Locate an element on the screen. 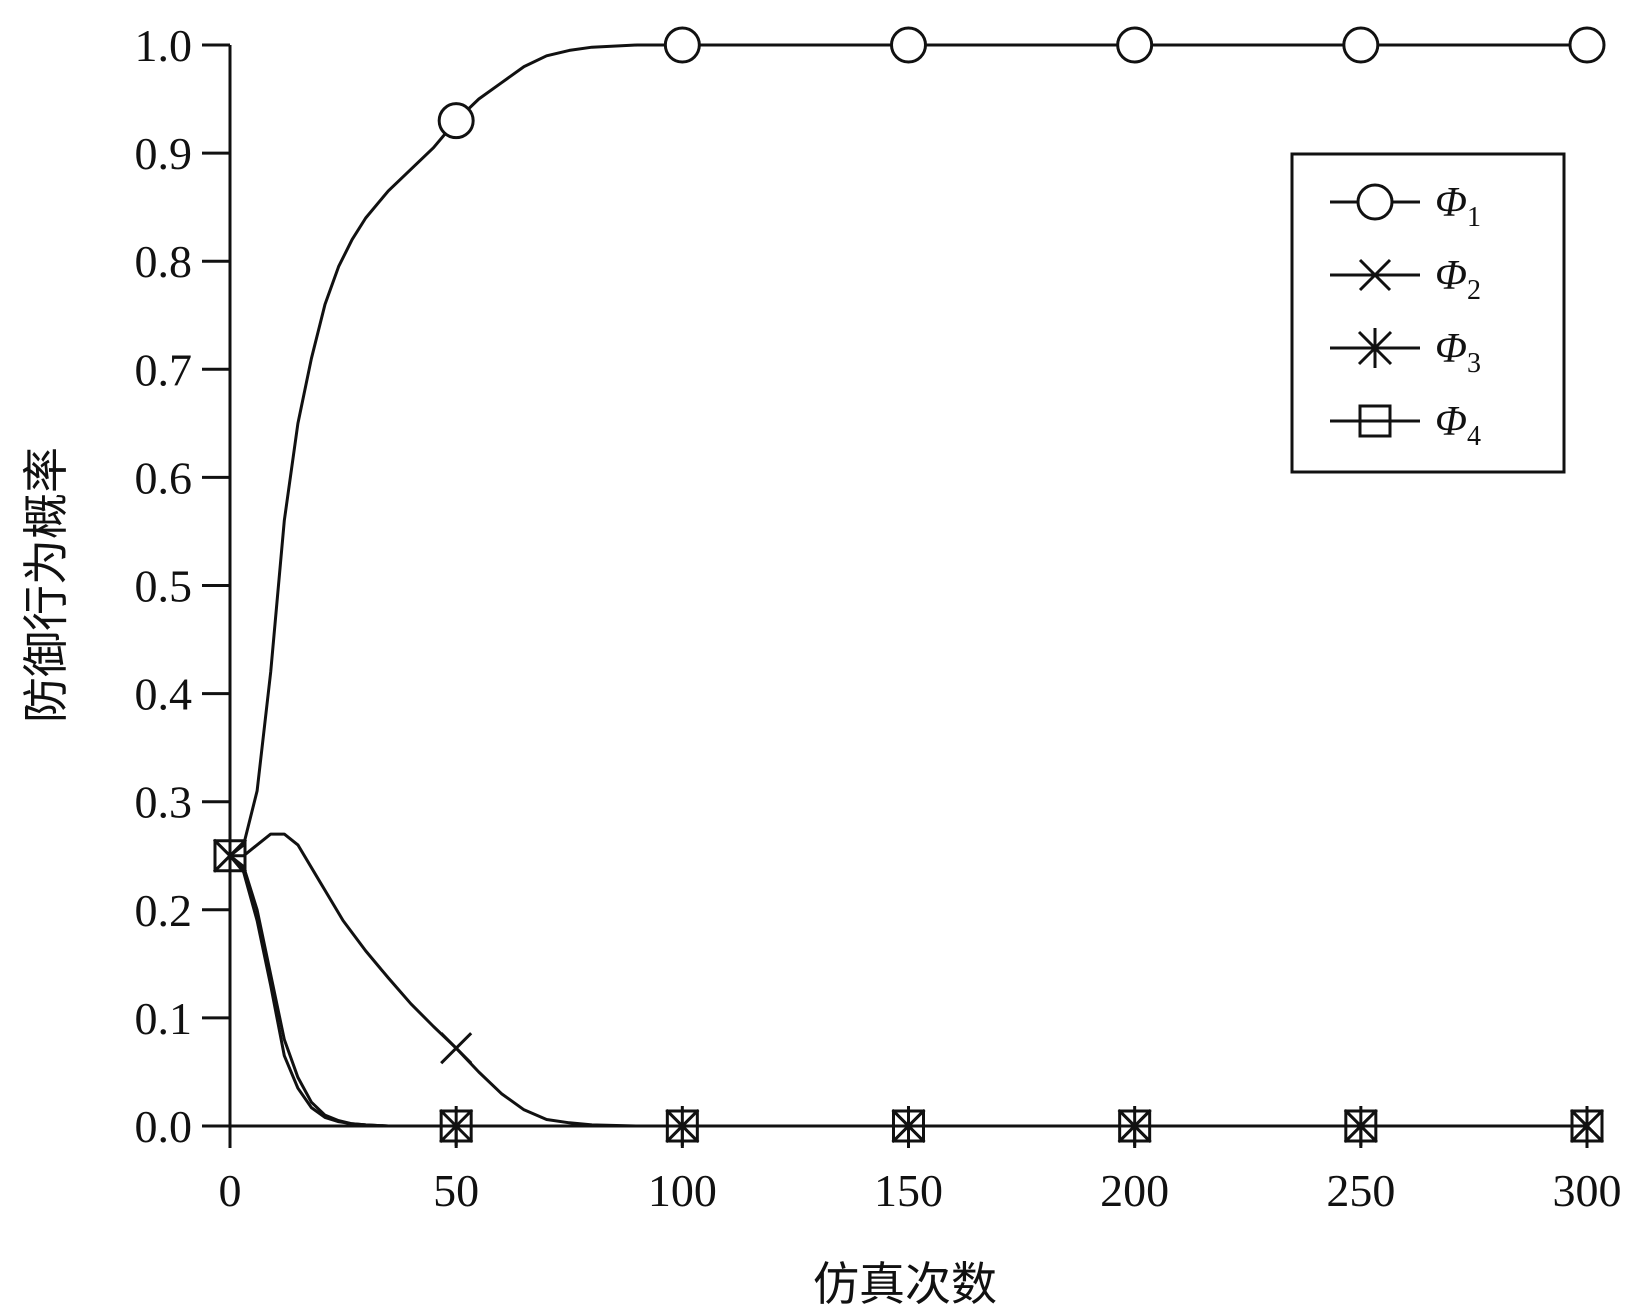 Image resolution: width=1629 pixels, height=1315 pixels. x-tick-label: 250 is located at coordinates (1360, 1190).